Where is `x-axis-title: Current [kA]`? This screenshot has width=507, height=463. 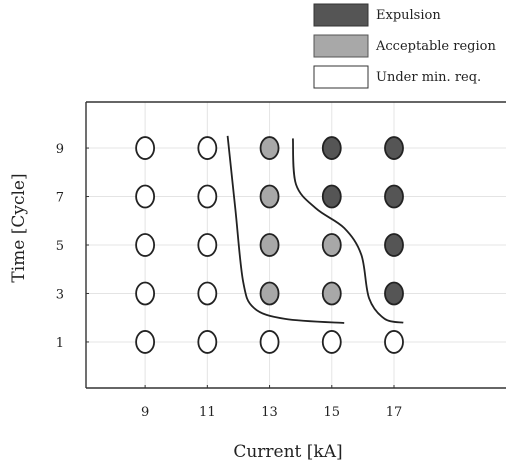 x-axis-title: Current [kA] is located at coordinates (287, 452).